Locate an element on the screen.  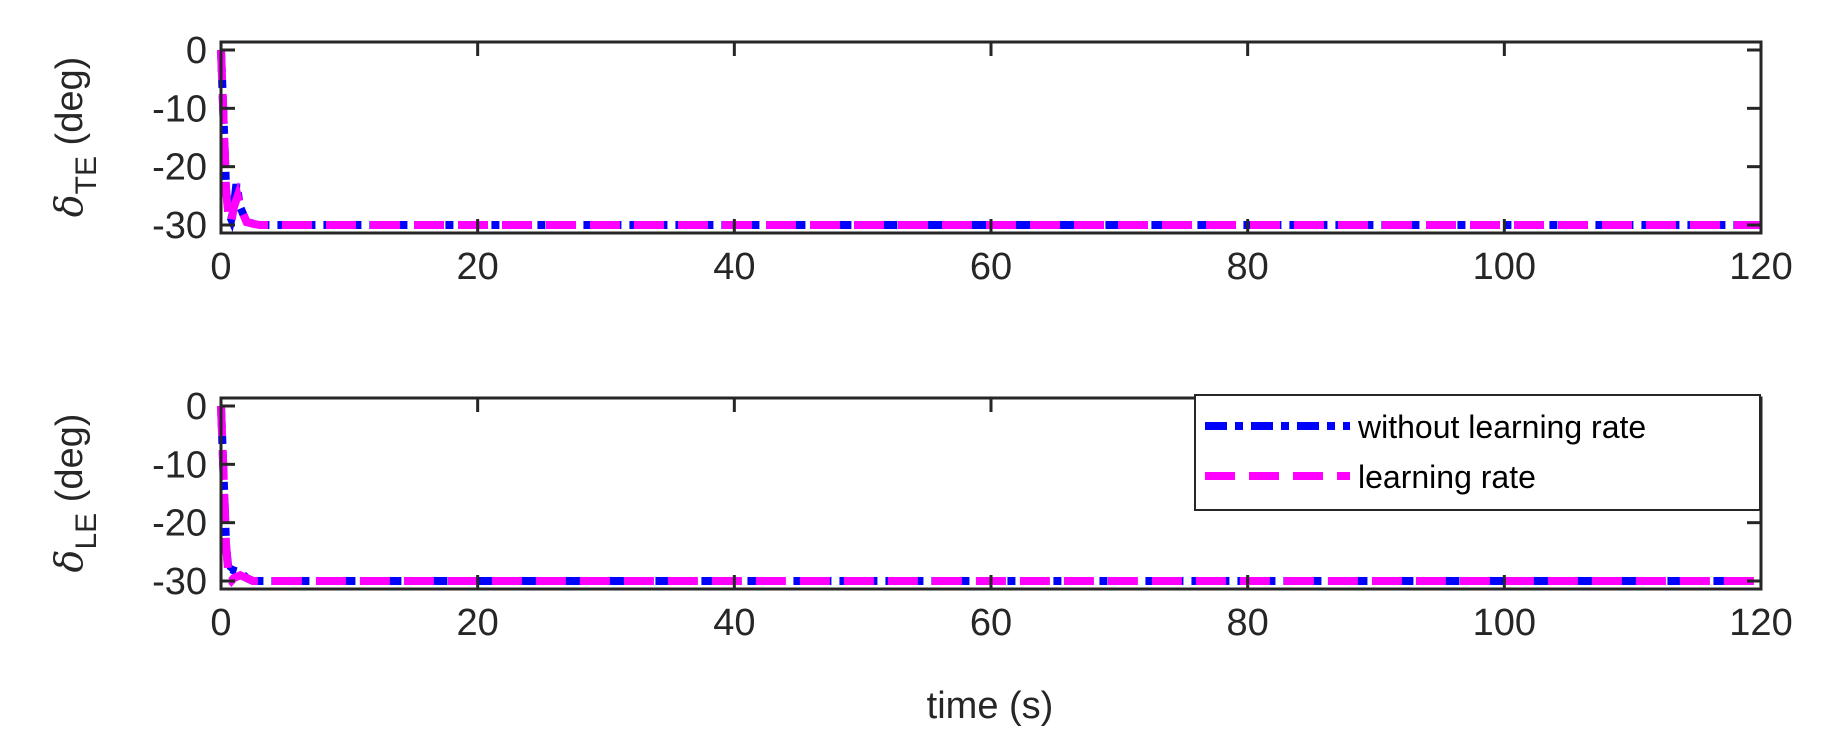
legend: without learning rate learning rate is located at coordinates (1477, 452).